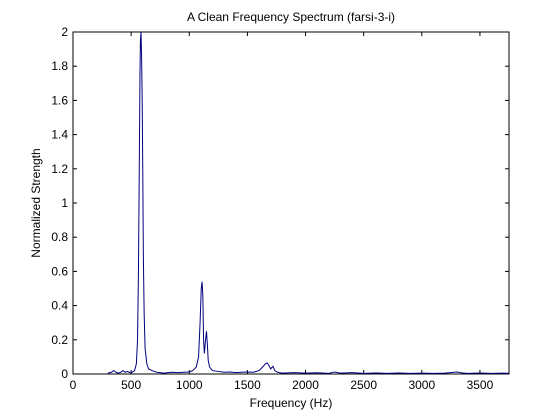 The height and width of the screenshot is (420, 560). I want to click on x-tick-label: 500, so click(131, 385).